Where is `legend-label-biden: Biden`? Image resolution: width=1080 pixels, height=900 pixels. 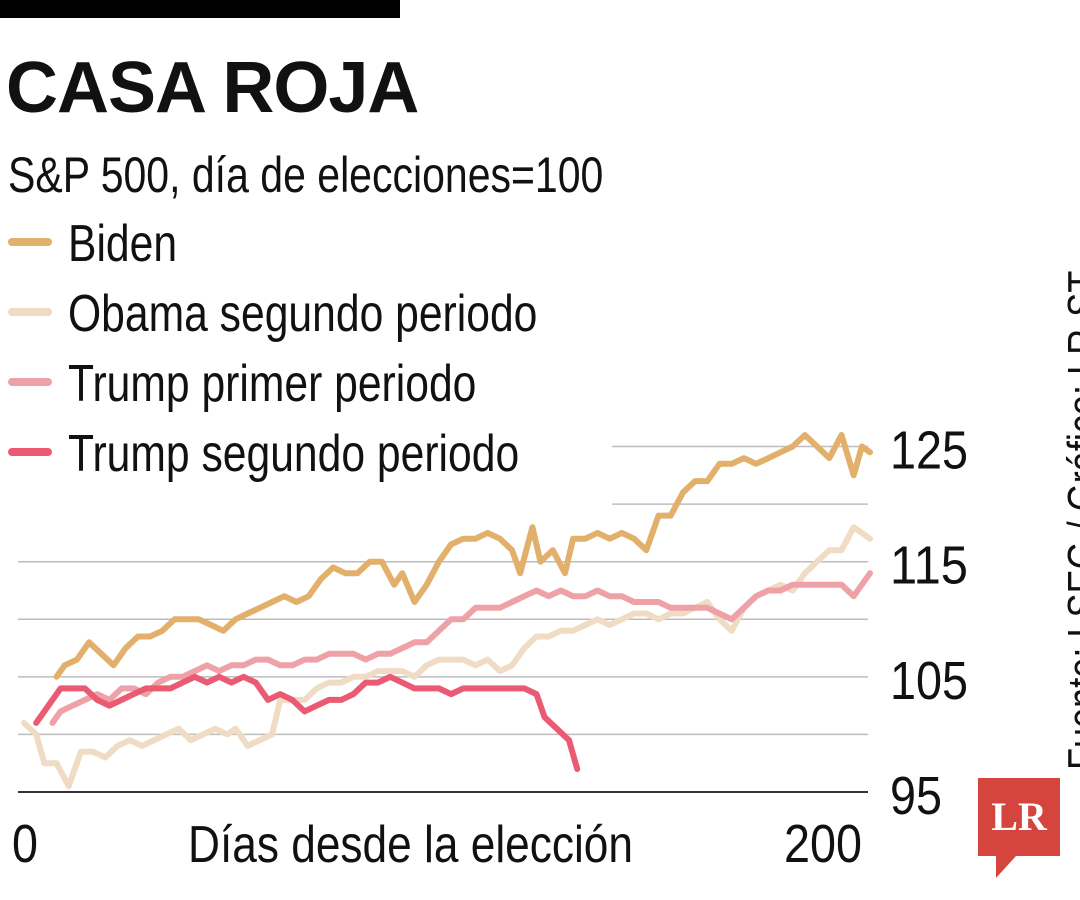 legend-label-biden: Biden is located at coordinates (123, 244).